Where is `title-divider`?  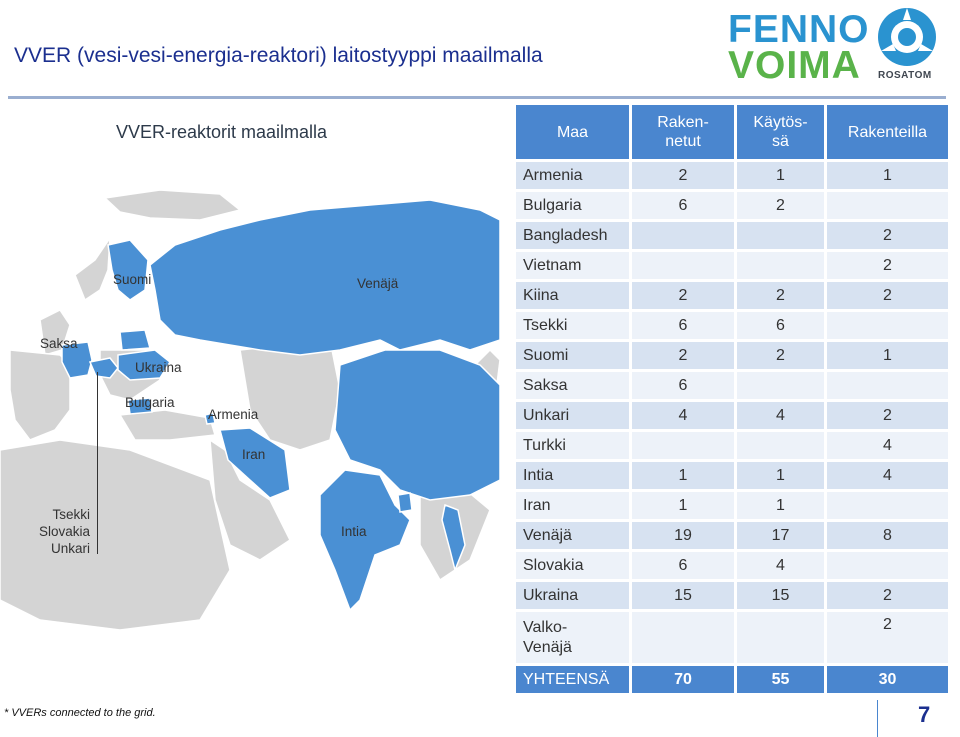
title-divider is located at coordinates (477, 97).